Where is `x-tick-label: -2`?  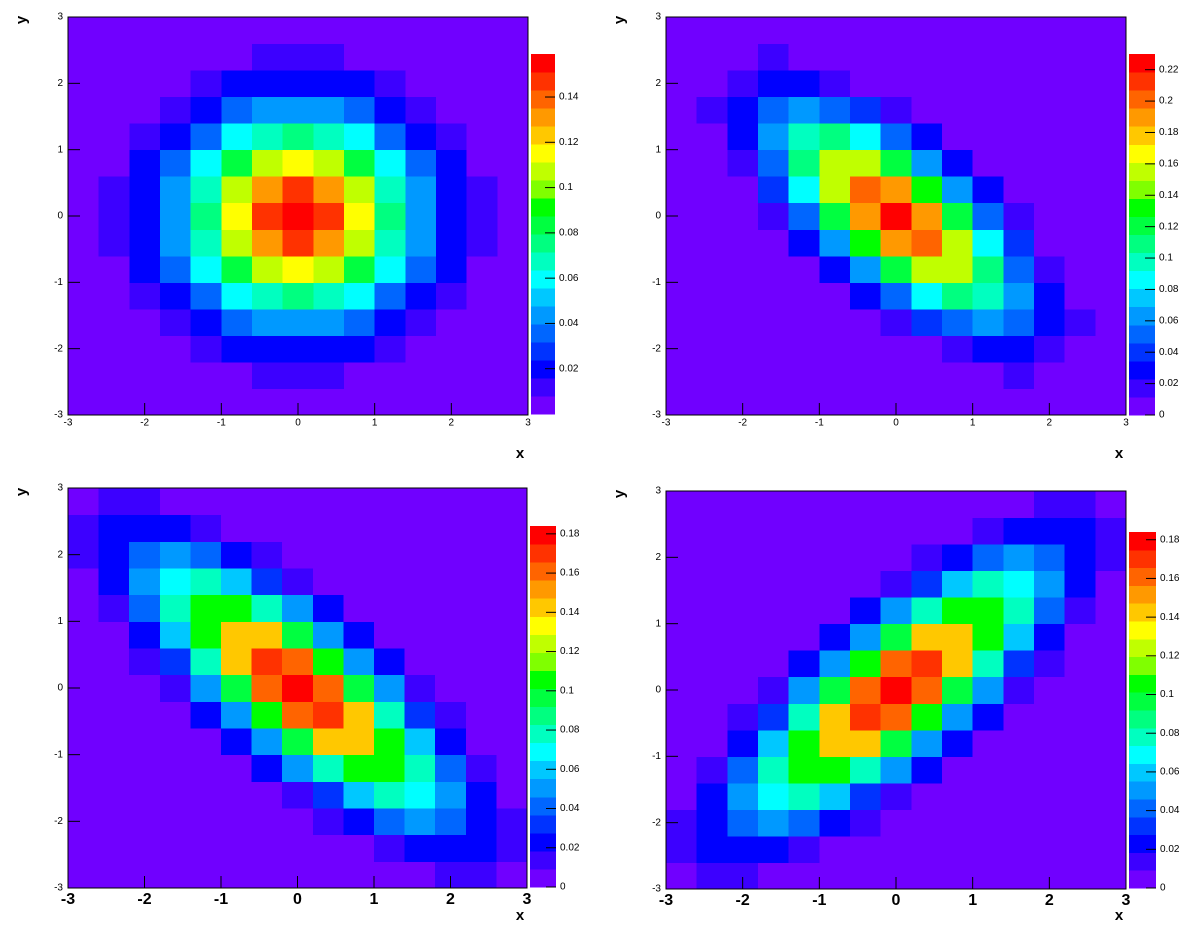 x-tick-label: -2 is located at coordinates (743, 900).